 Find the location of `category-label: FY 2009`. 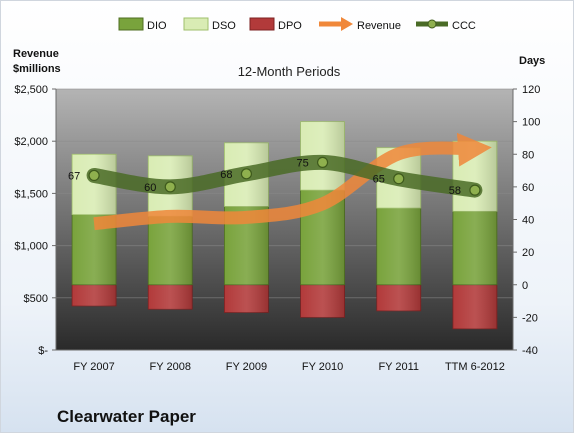

category-label: FY 2009 is located at coordinates (246, 367).